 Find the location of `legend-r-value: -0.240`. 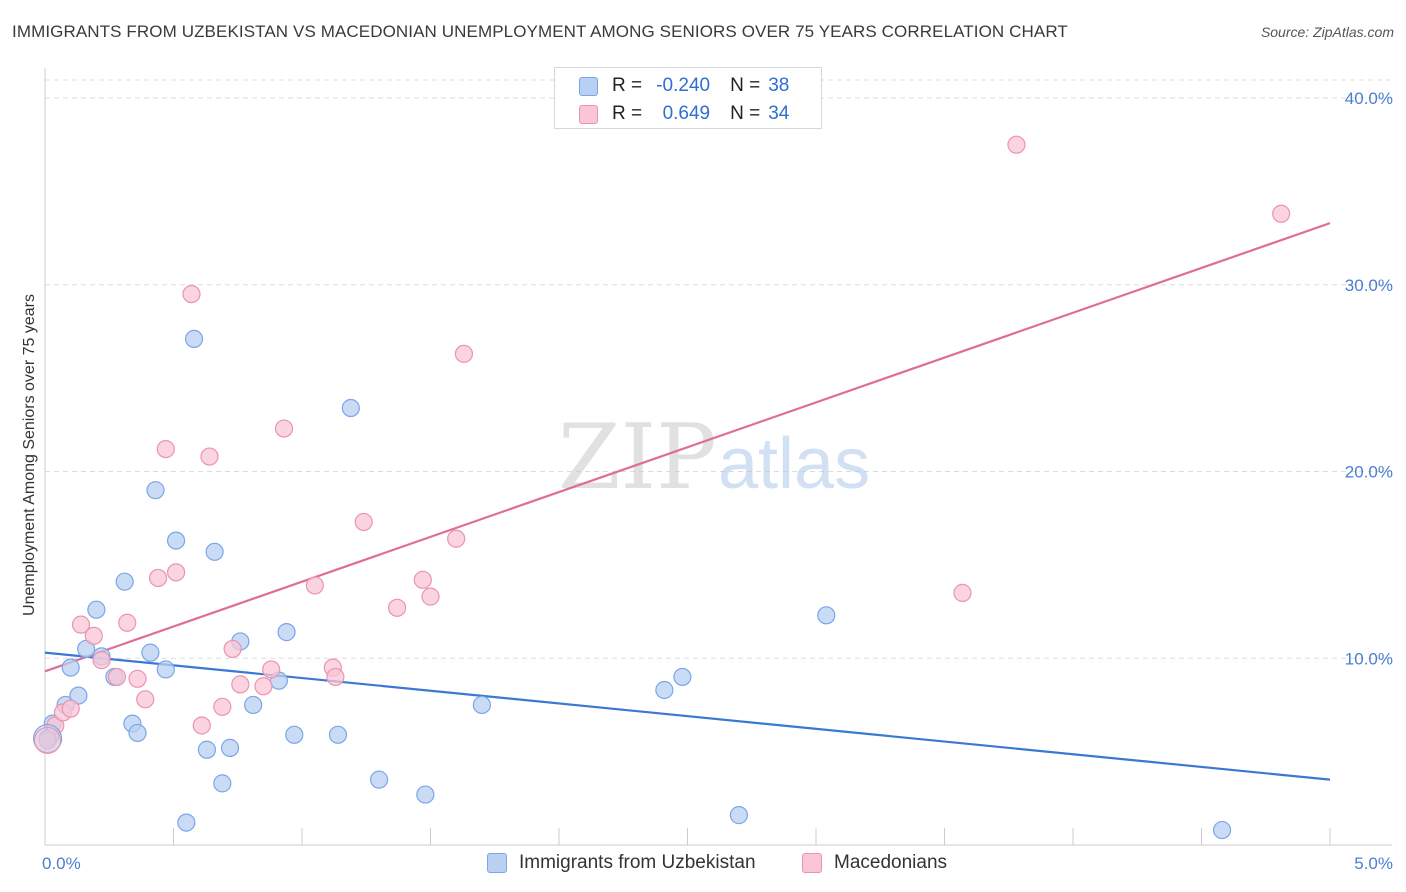

legend-r-value: -0.240 is located at coordinates (683, 85).